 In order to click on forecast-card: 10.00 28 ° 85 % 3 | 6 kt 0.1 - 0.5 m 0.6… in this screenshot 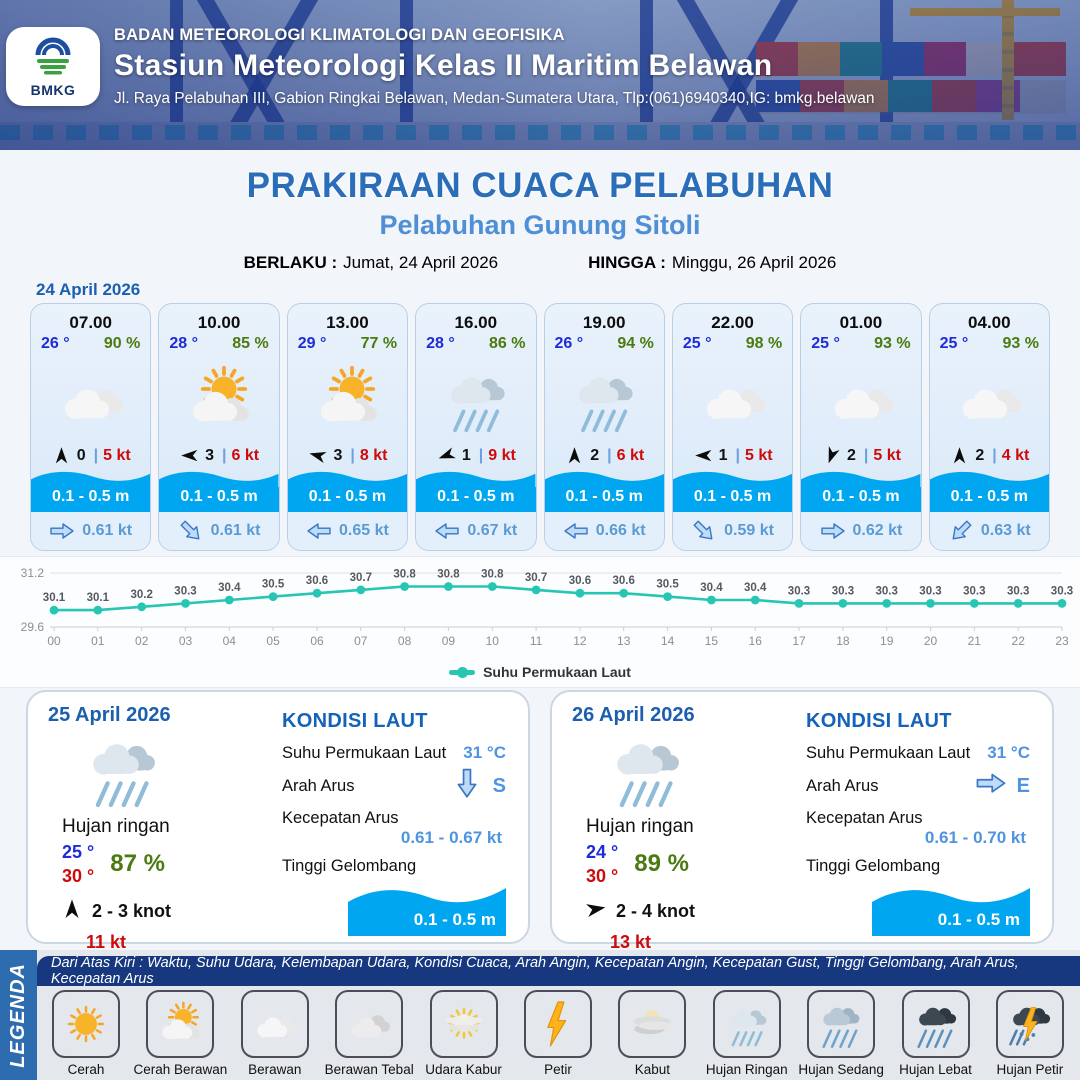, I will do `click(219, 427)`.